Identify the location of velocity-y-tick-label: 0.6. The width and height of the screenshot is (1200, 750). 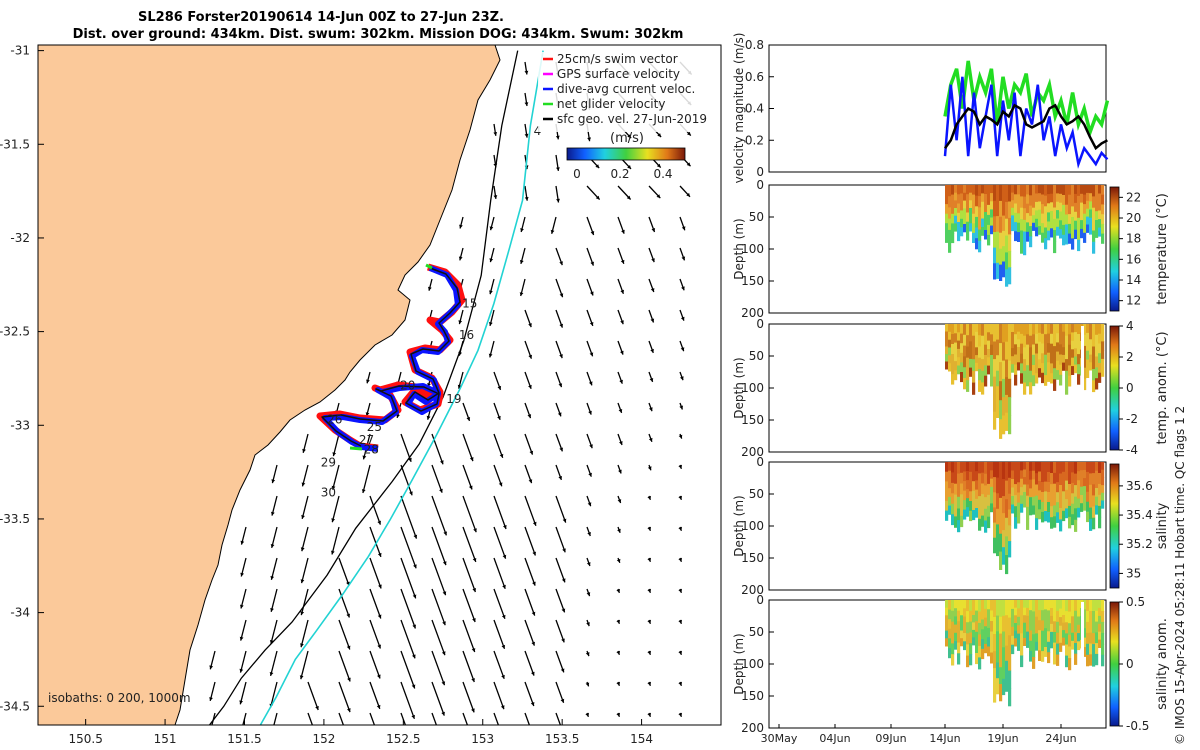
(754, 77).